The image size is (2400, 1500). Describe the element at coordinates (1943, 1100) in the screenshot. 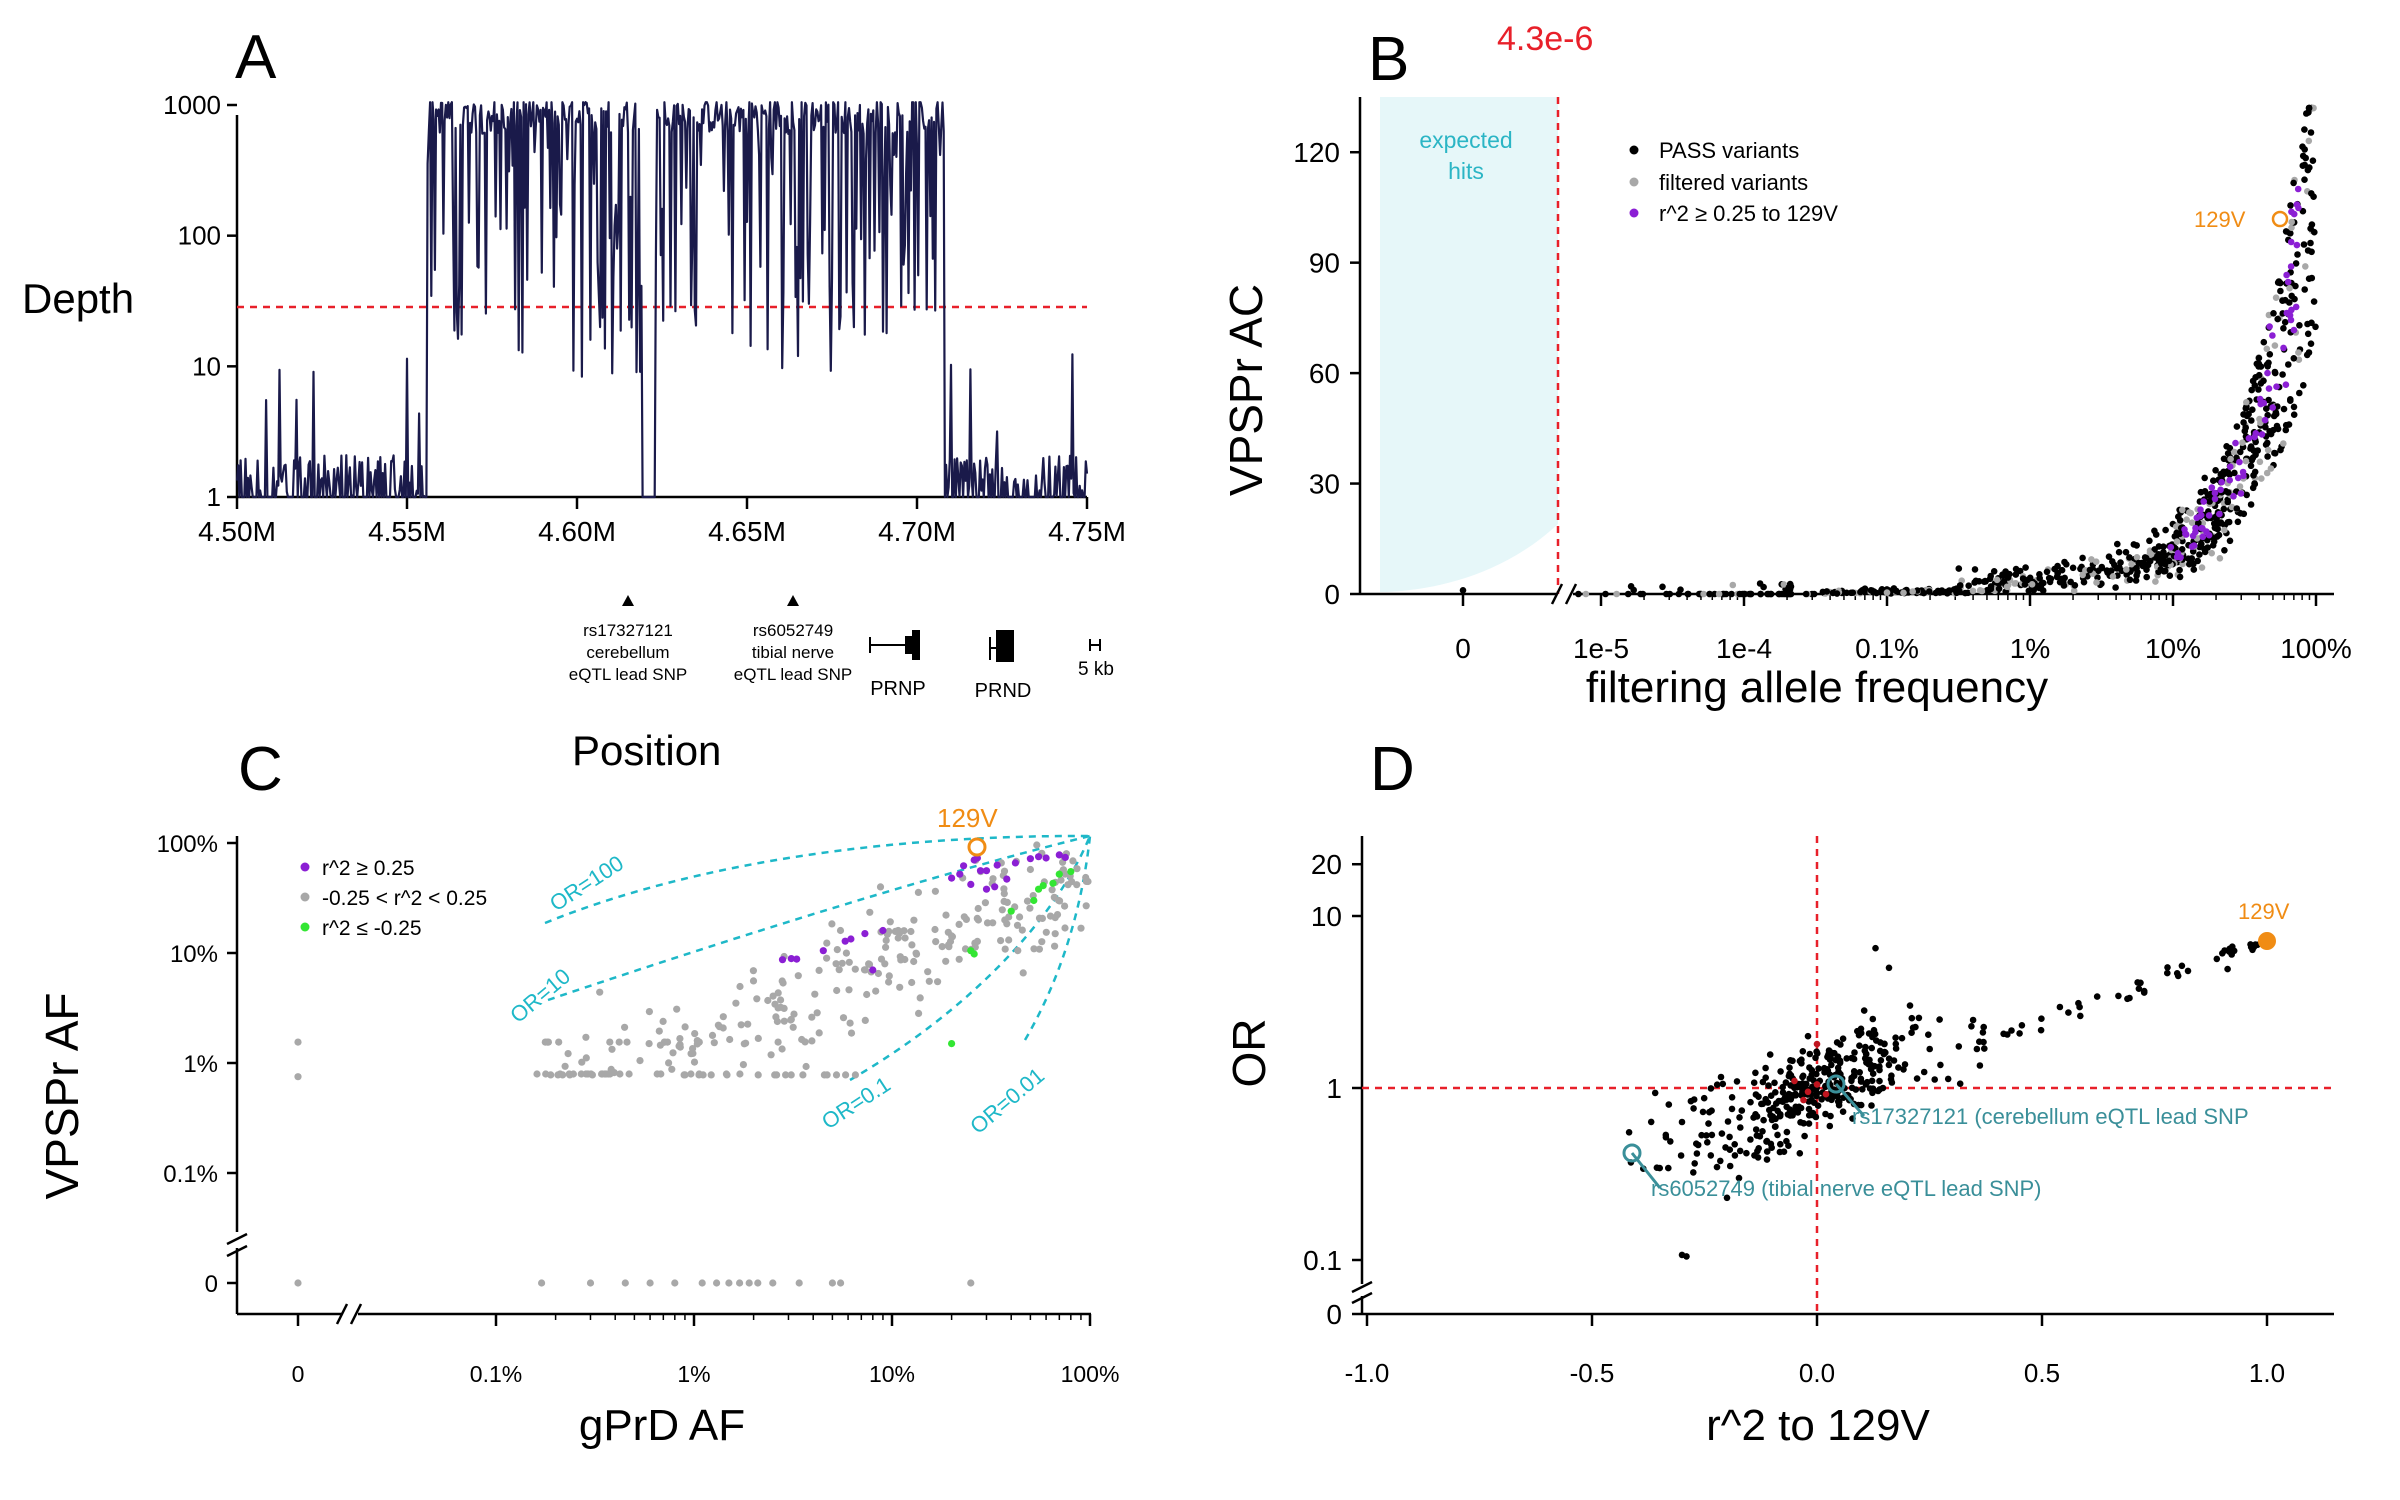

I see `panel-d-points` at that location.